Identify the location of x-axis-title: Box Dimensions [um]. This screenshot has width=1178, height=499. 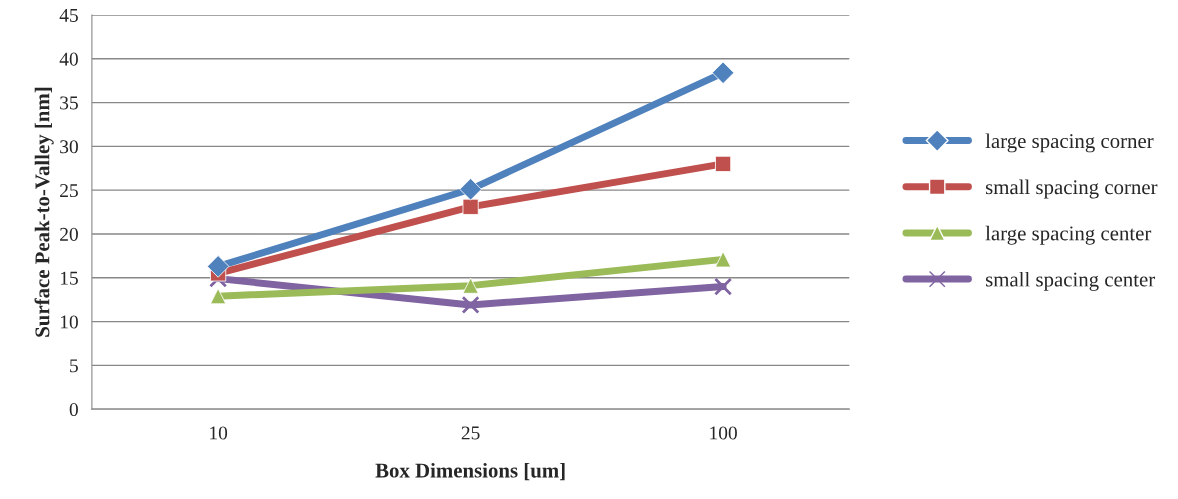
(470, 471).